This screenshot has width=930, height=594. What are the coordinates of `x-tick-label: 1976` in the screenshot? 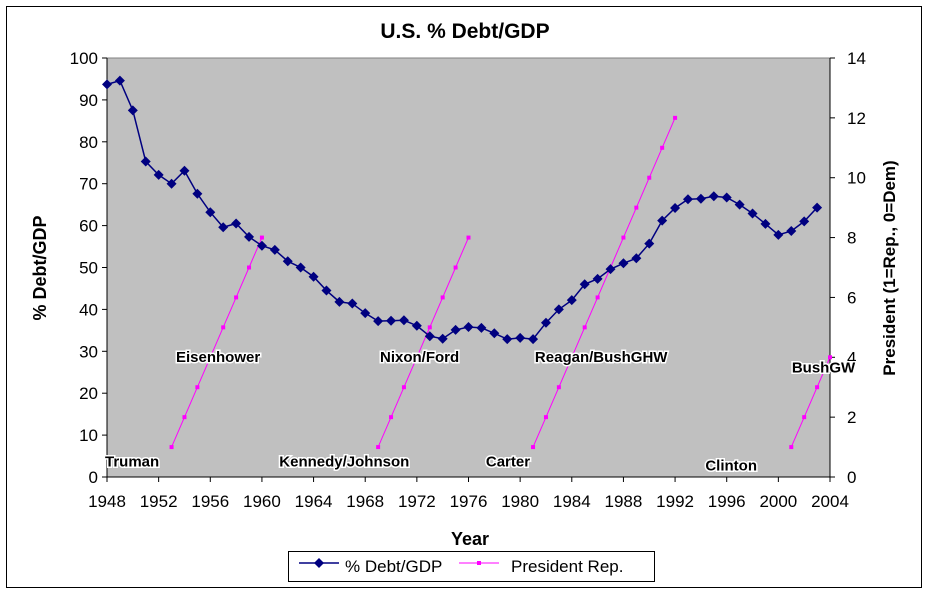 It's located at (469, 501).